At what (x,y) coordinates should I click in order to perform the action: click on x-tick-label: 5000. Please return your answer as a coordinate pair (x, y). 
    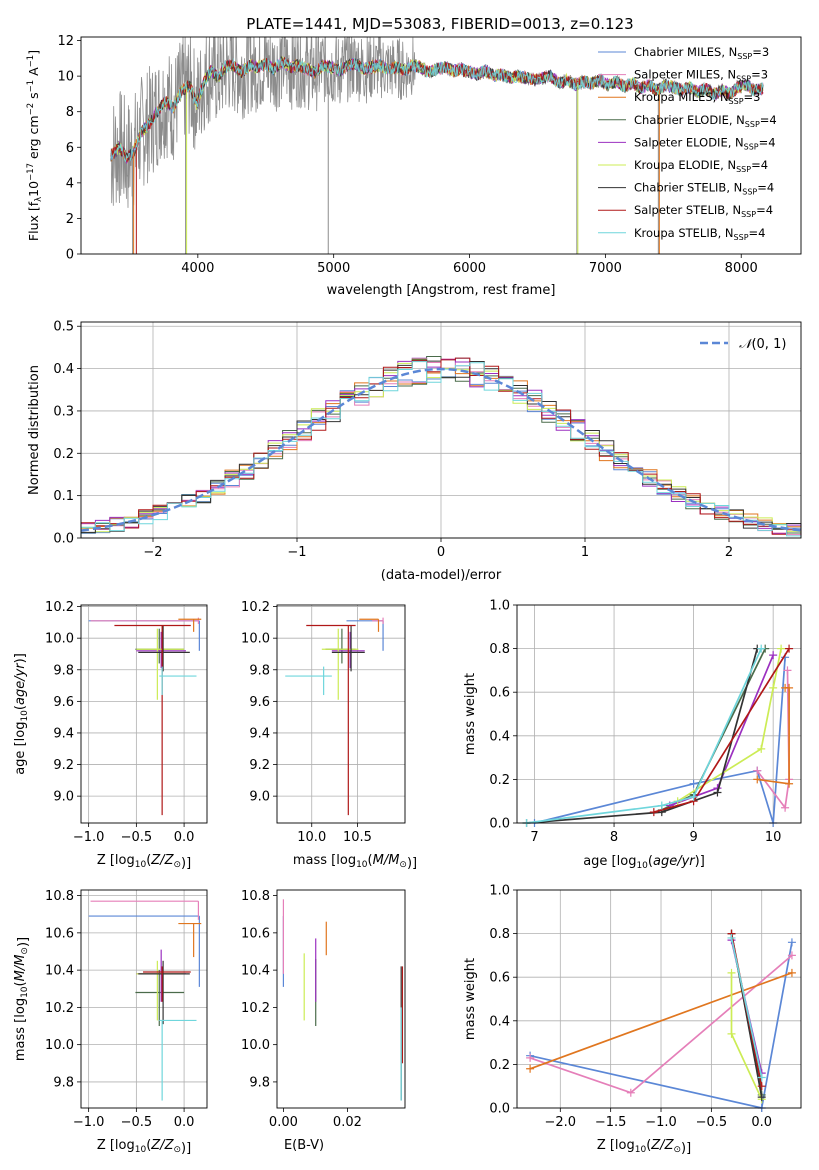
    Looking at the image, I should click on (333, 268).